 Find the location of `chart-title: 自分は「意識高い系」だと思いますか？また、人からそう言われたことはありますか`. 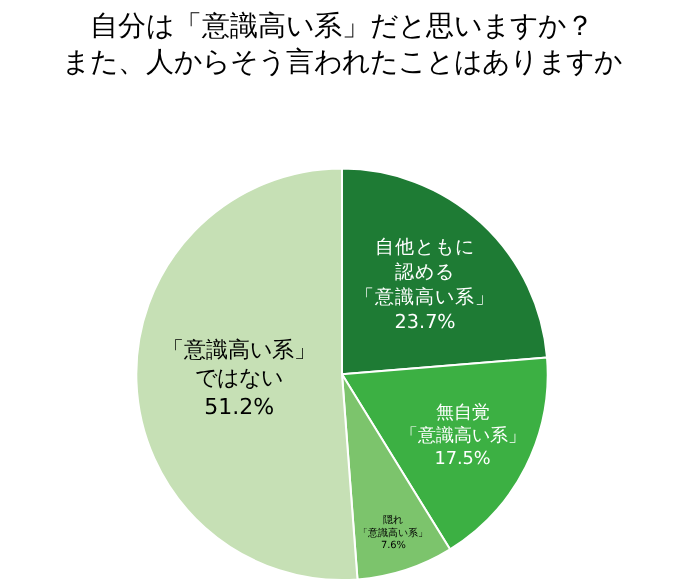

chart-title: 自分は「意識高い系」だと思いますか？また、人からそう言われたことはありますか is located at coordinates (342, 45).